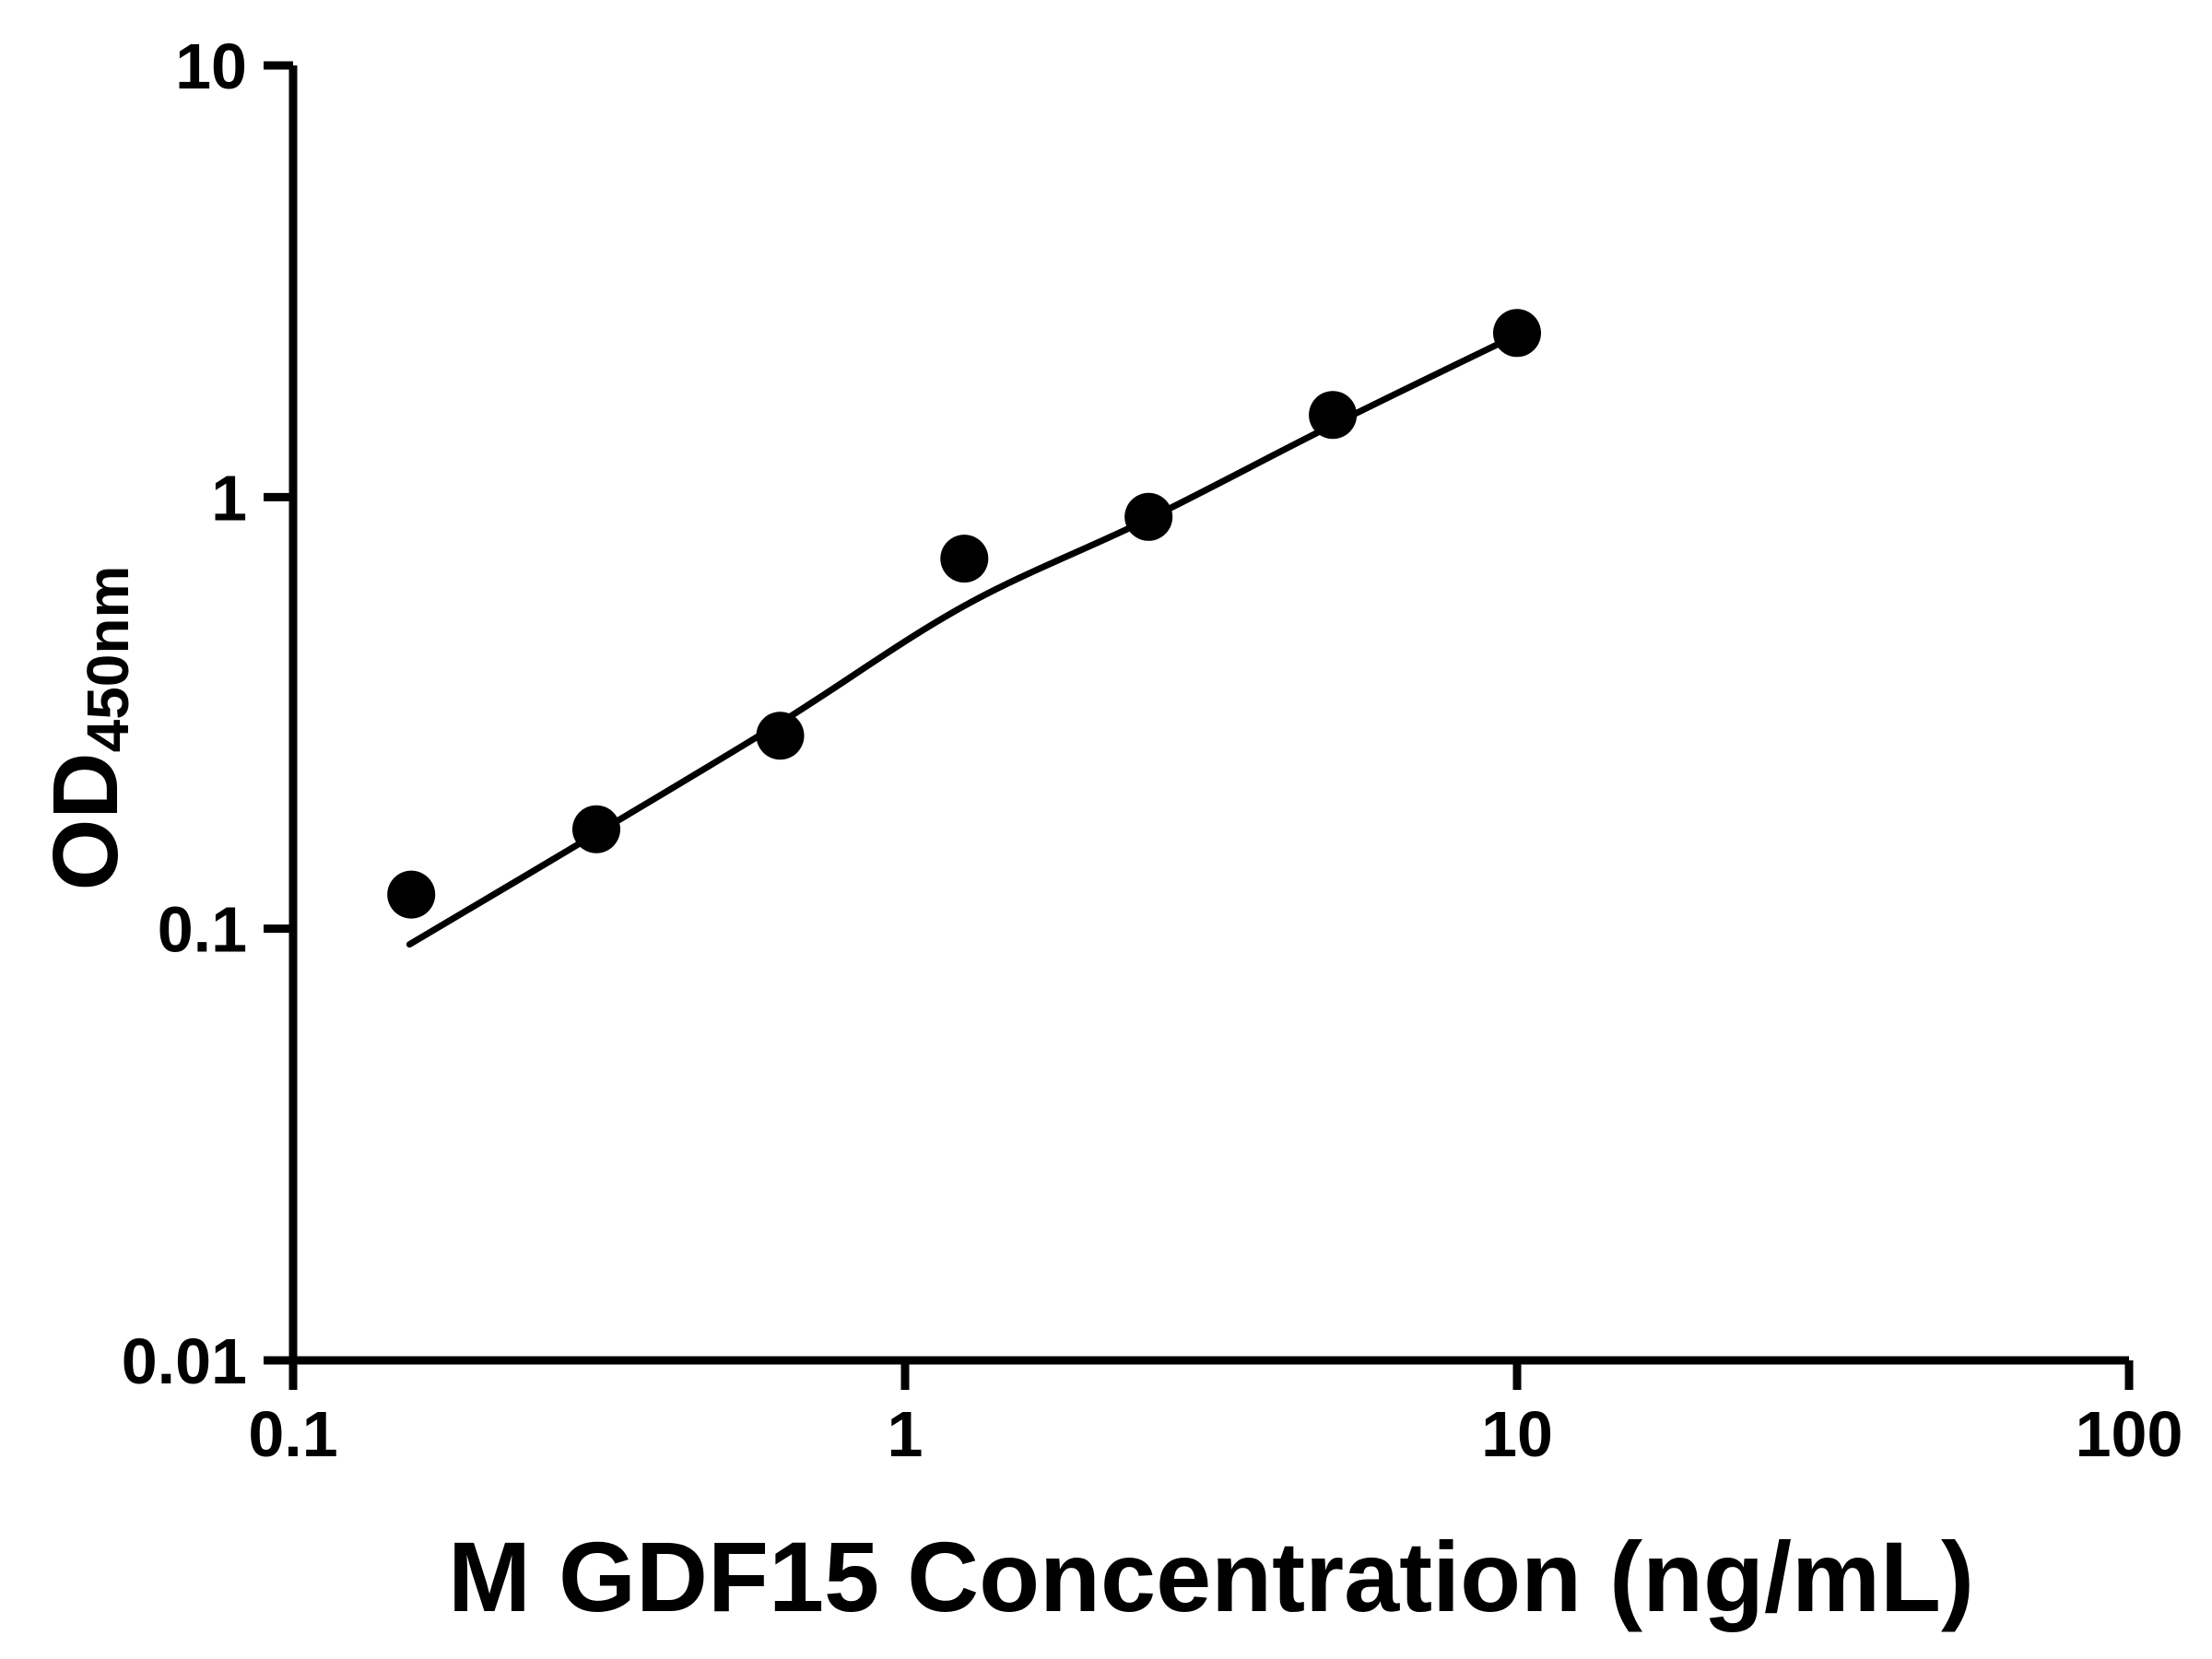 This screenshot has height=1659, width=2212. What do you see at coordinates (211, 66) in the screenshot?
I see `y-tick-label: 10` at bounding box center [211, 66].